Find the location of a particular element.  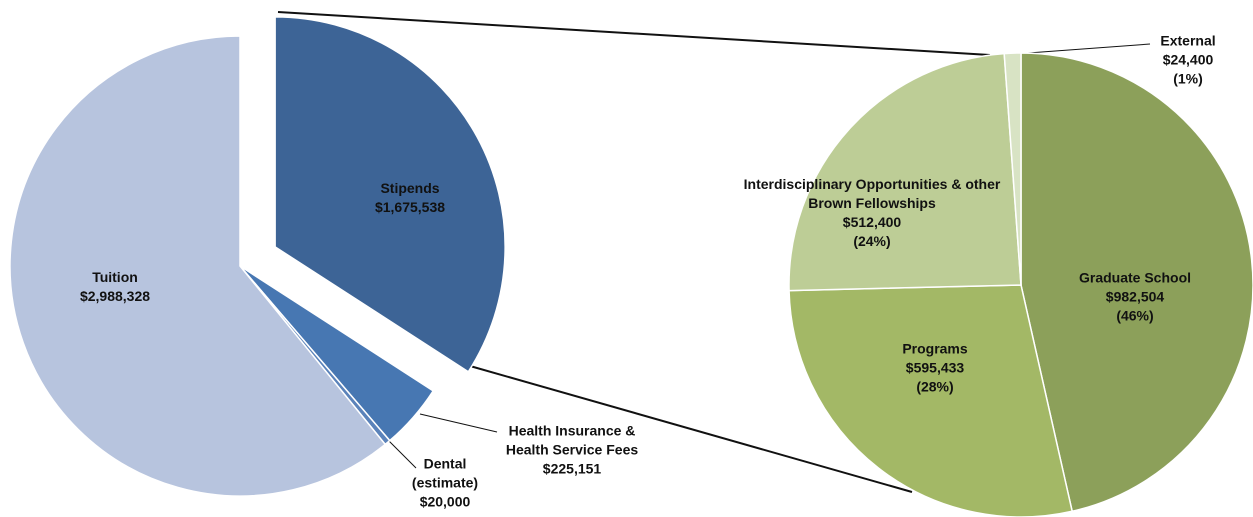

category-label: Tuition is located at coordinates (115, 277).